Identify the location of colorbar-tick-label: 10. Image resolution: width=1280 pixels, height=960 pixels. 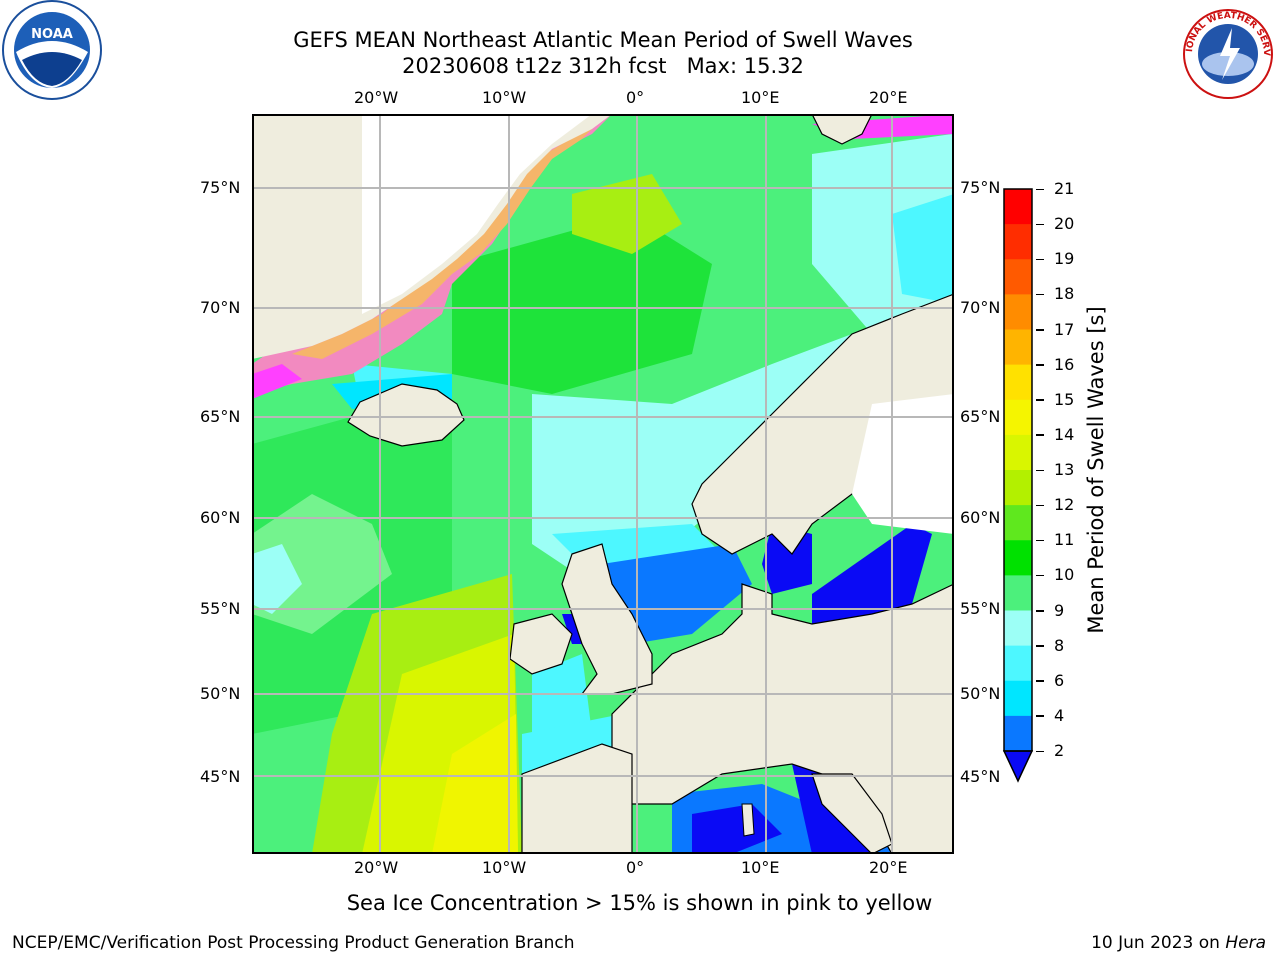
(1064, 575).